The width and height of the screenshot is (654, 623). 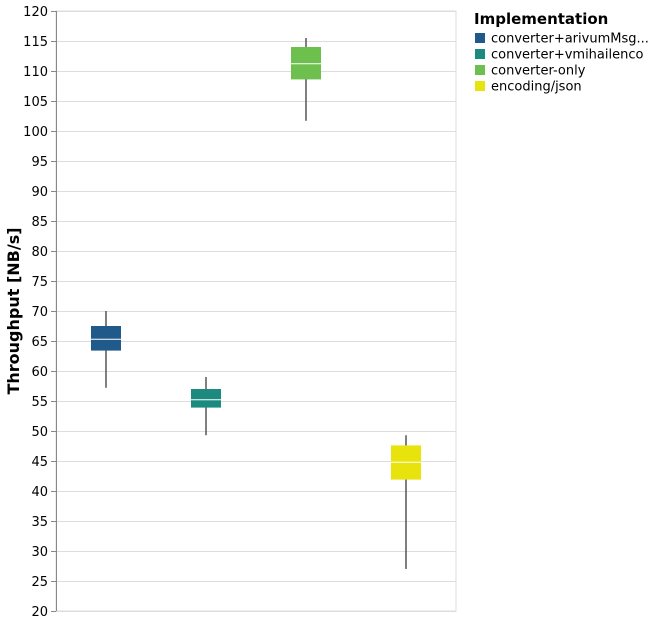 I want to click on y-tick-label: 65, so click(x=39, y=342).